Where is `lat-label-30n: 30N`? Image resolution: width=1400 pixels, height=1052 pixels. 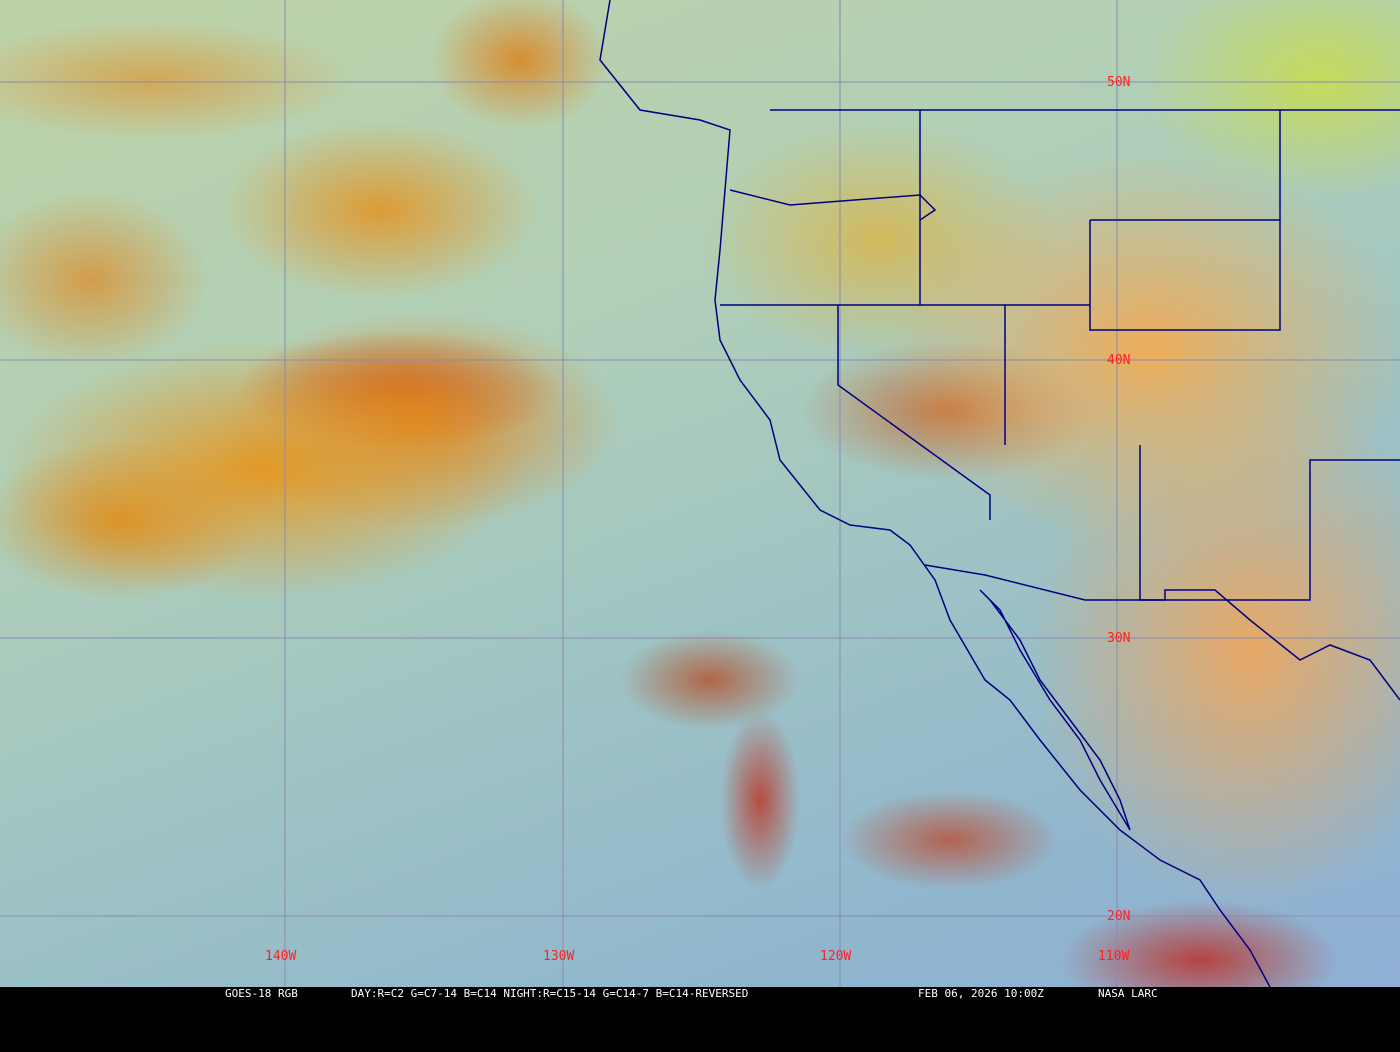 lat-label-30n: 30N is located at coordinates (1118, 638).